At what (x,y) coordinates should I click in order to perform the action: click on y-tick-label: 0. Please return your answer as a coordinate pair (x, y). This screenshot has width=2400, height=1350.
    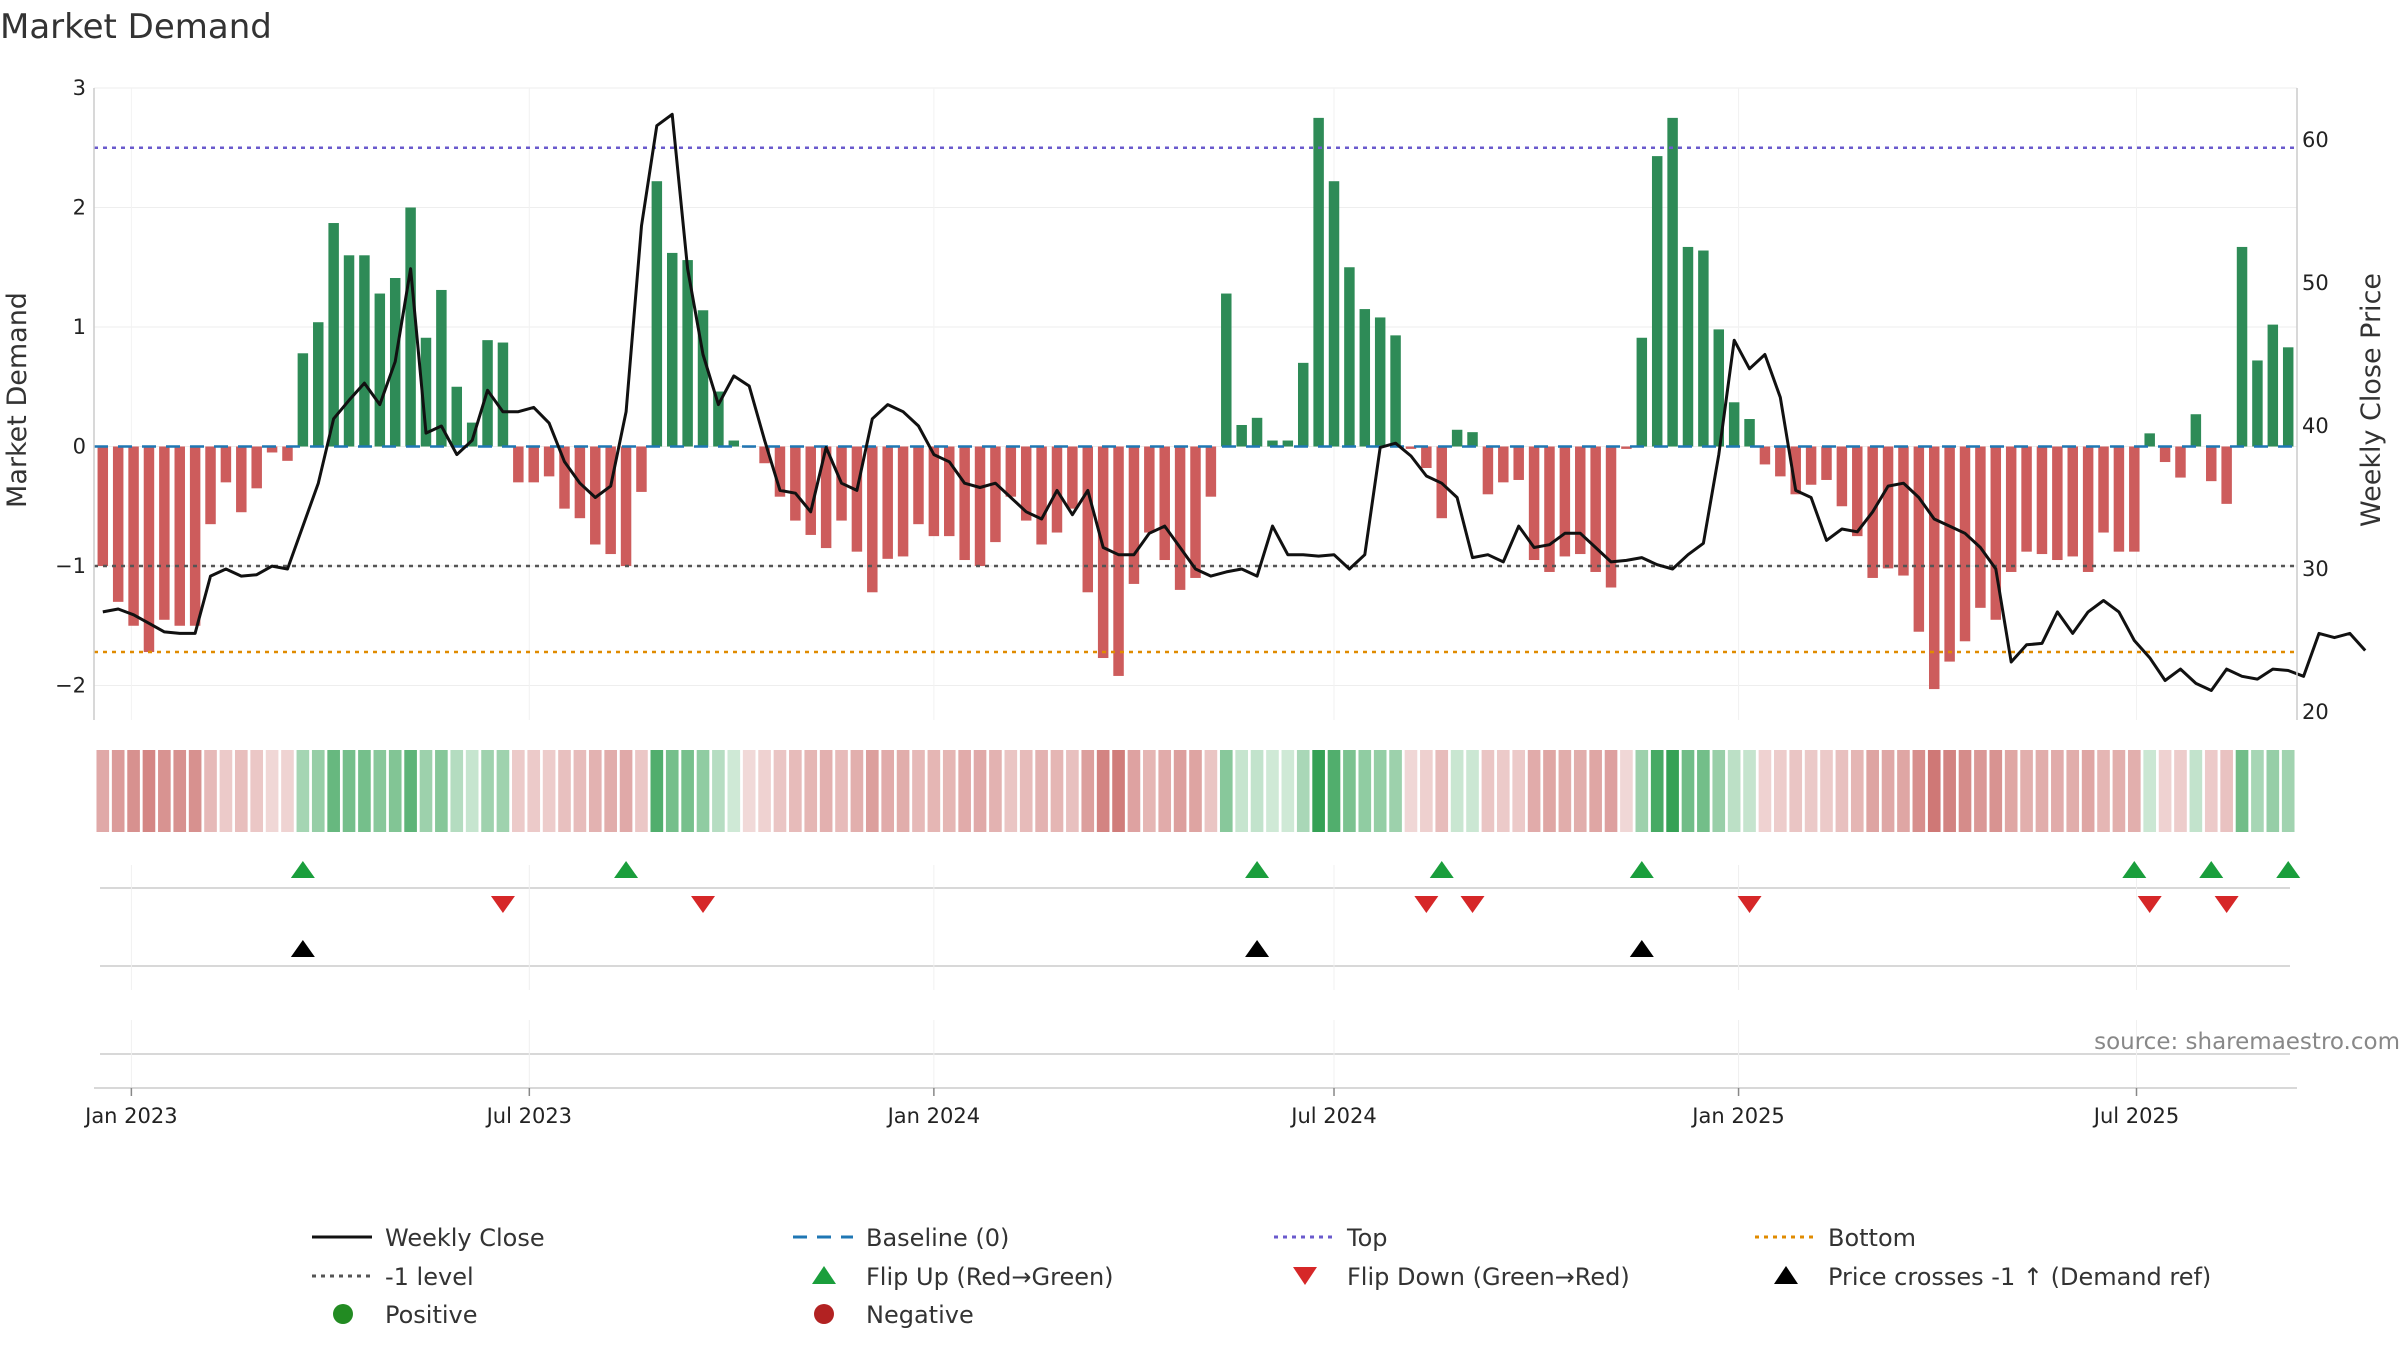
    Looking at the image, I should click on (79, 447).